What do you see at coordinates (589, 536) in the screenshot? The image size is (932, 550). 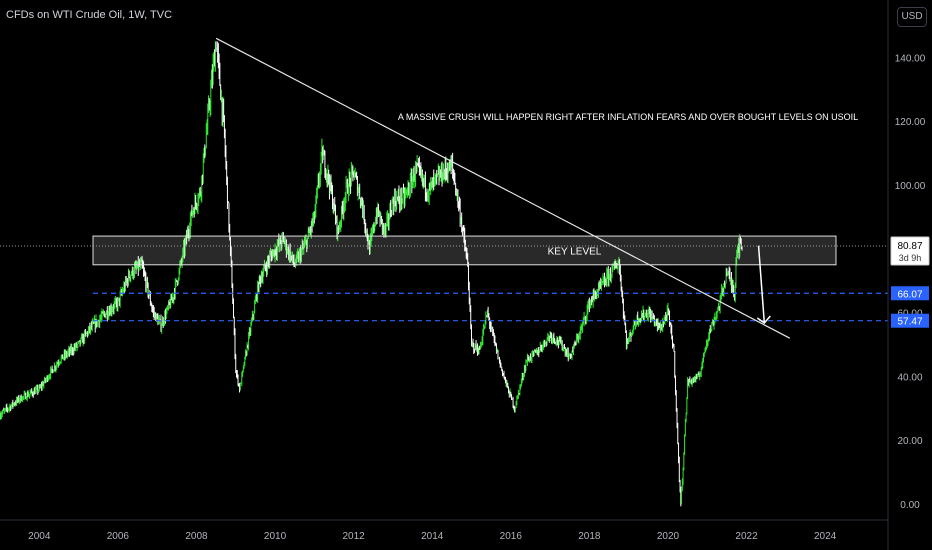 I see `x-tick-label: 2018` at bounding box center [589, 536].